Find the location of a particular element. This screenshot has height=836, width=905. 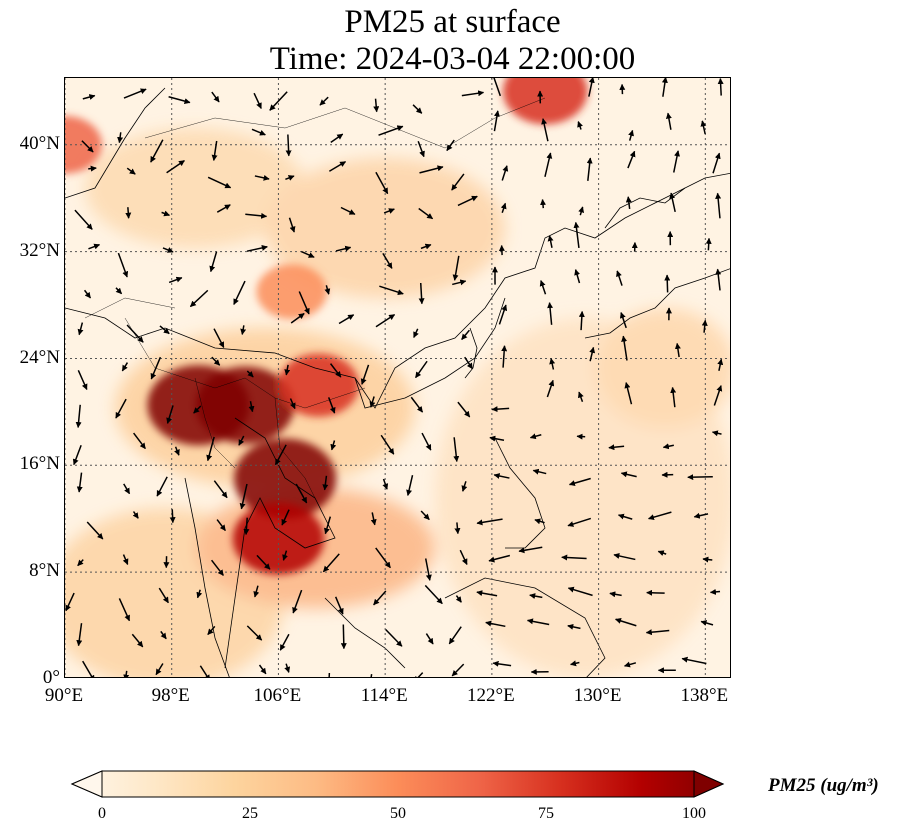

lon-tick: 138°E is located at coordinates (704, 695).